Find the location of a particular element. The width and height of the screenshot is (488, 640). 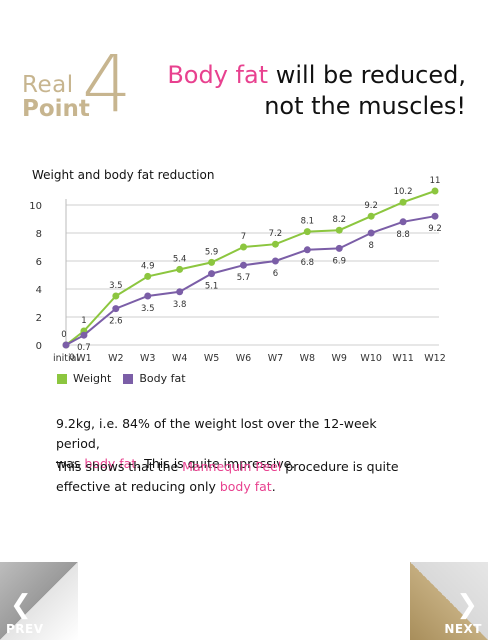

weight-data-label: 8.2 is located at coordinates (339, 220).